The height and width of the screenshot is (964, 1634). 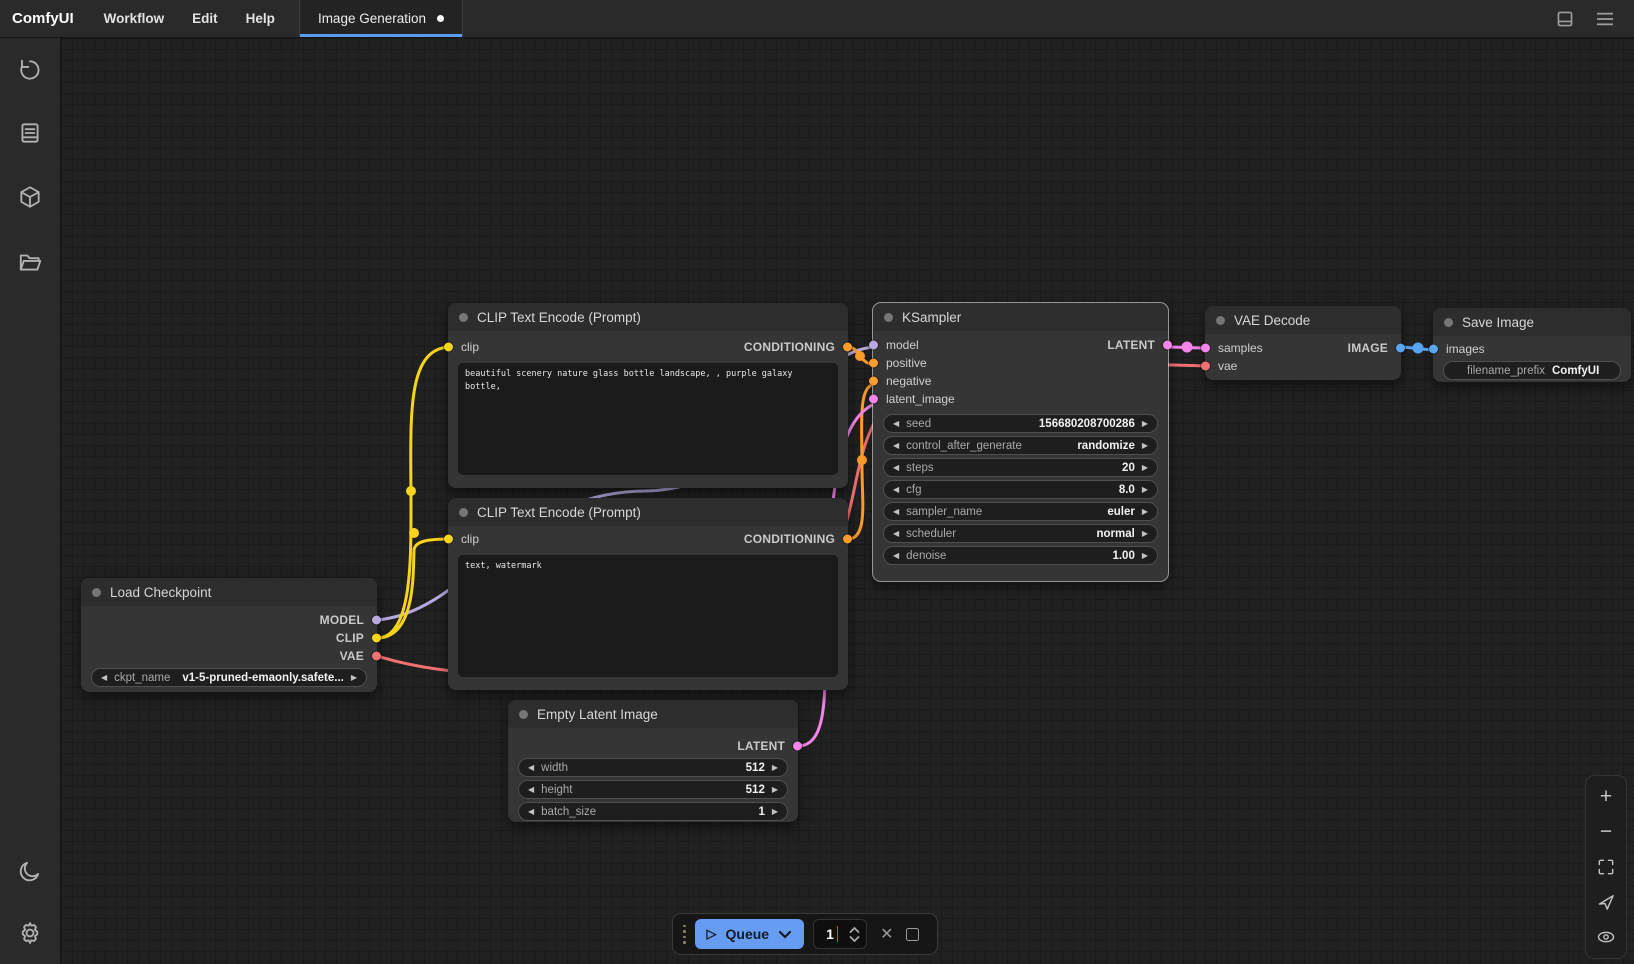 I want to click on node-header: KSampler, so click(x=1020, y=317).